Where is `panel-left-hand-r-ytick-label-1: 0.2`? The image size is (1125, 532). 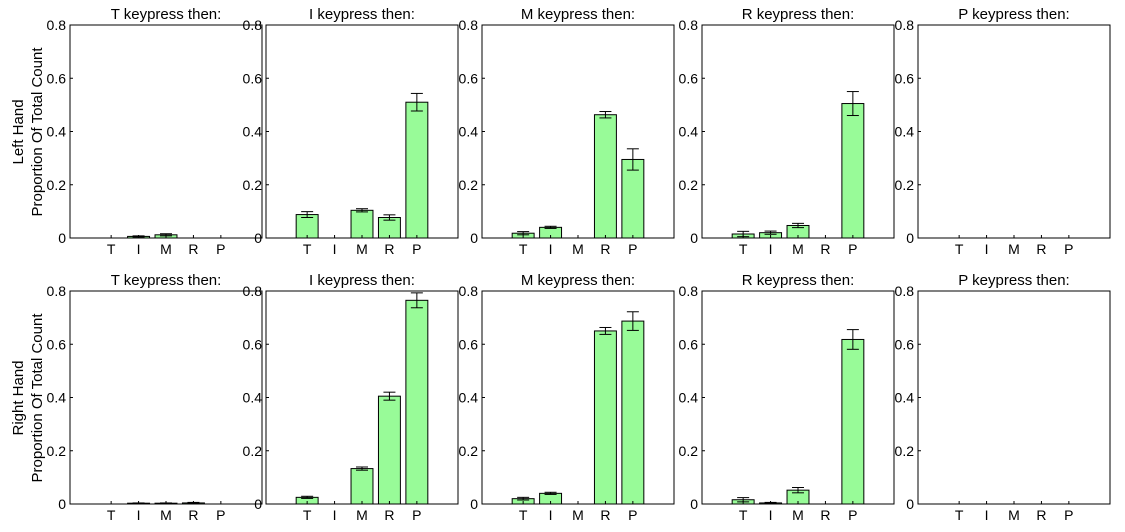
panel-left-hand-r-ytick-label-1: 0.2 is located at coordinates (689, 185).